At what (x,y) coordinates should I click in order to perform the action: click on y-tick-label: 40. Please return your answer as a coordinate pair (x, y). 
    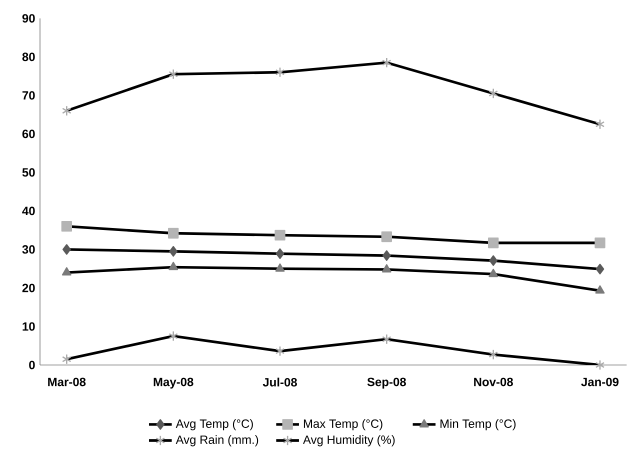
    Looking at the image, I should click on (28, 211).